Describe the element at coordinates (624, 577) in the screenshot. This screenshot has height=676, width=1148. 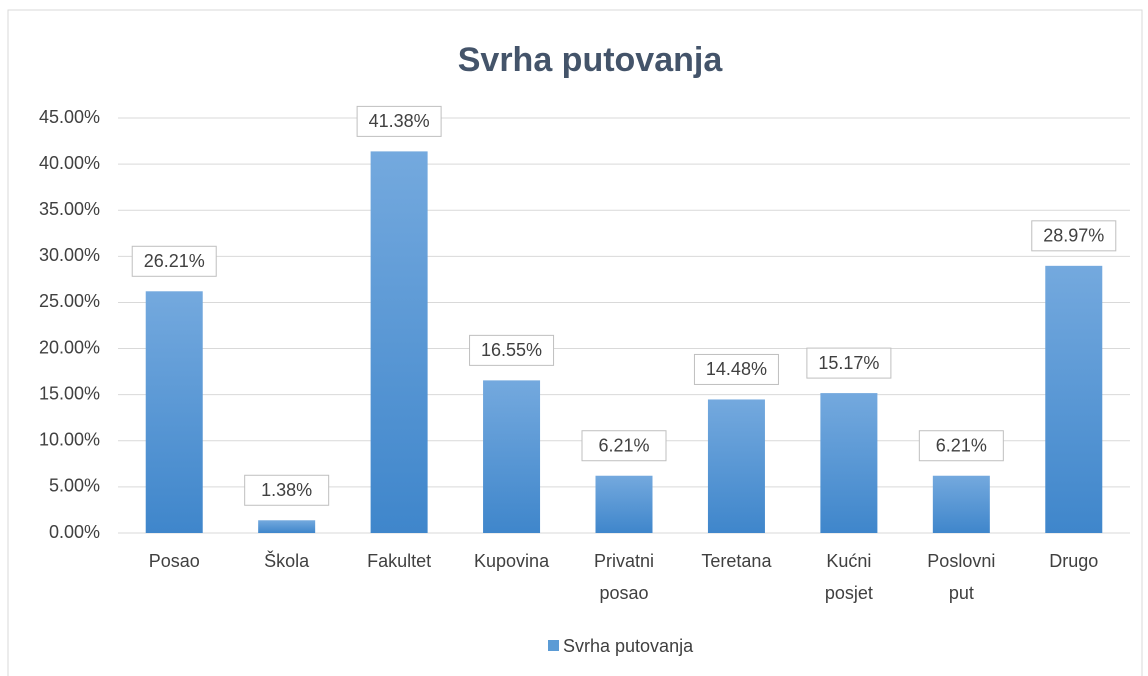
I see `x-tick-label: Privatni posao` at that location.